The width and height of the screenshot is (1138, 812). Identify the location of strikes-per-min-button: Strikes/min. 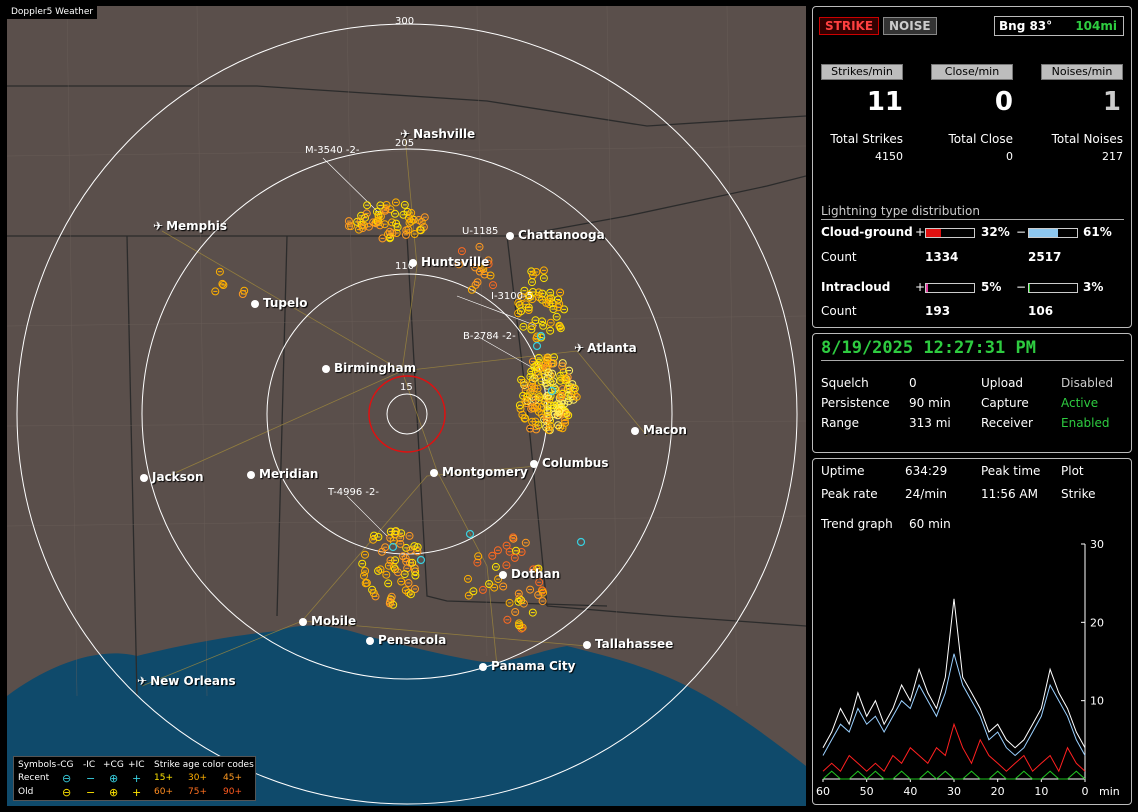
(862, 72).